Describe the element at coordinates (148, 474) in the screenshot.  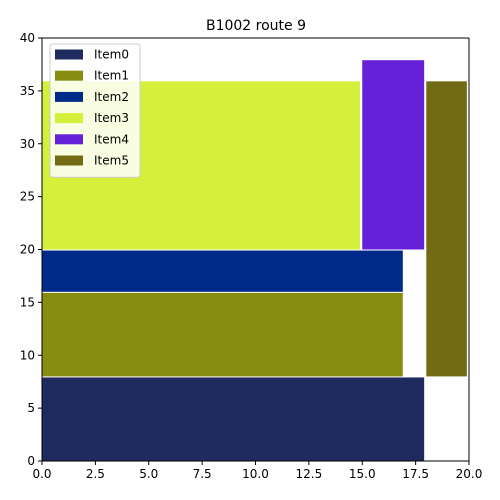
I see `x-tick-label: 5.0` at that location.